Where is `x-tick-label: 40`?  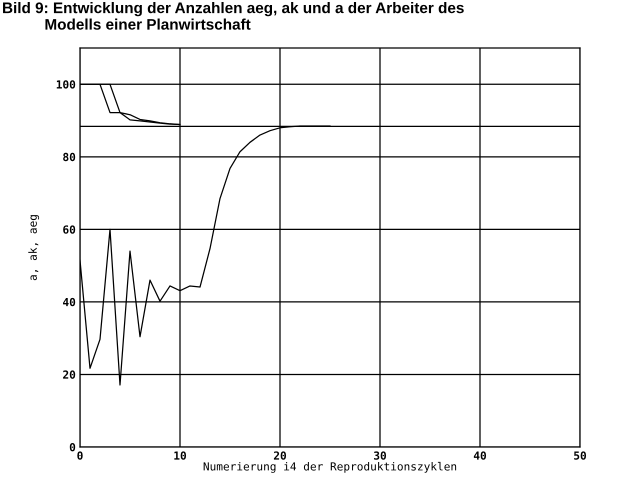 x-tick-label: 40 is located at coordinates (480, 455).